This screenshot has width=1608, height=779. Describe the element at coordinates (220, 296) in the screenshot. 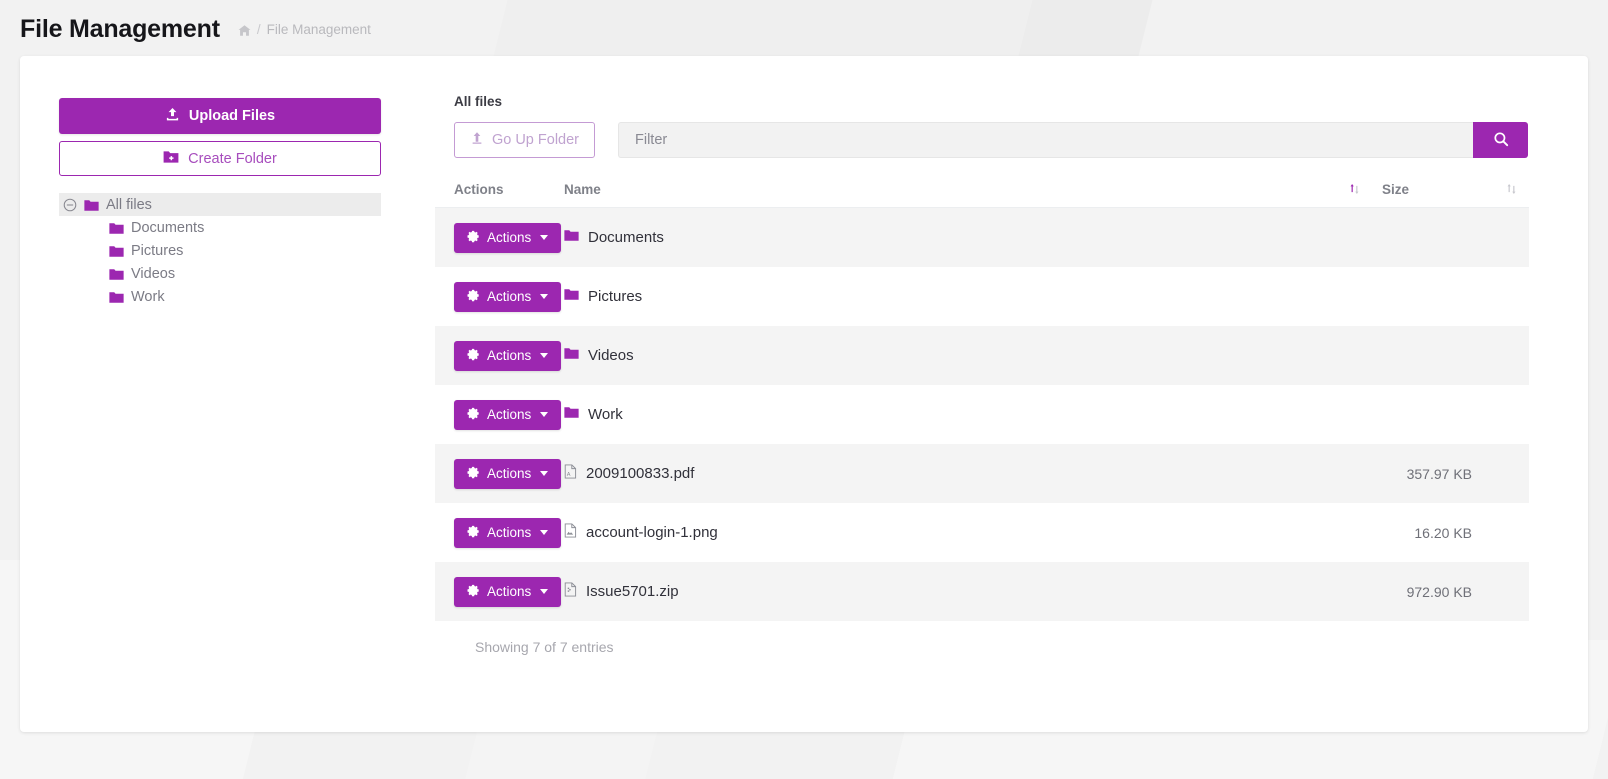

I see `tree-node-work: Work` at that location.